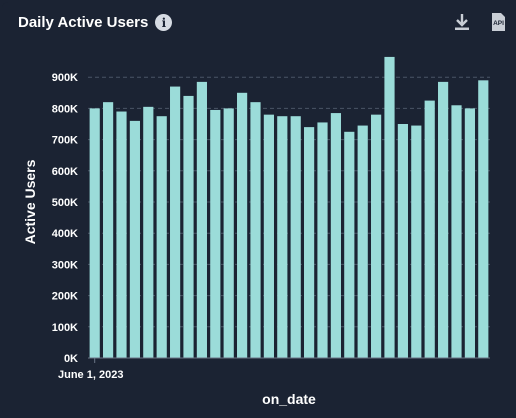  I want to click on chart-title-row: Daily Active Users i, so click(95, 22).